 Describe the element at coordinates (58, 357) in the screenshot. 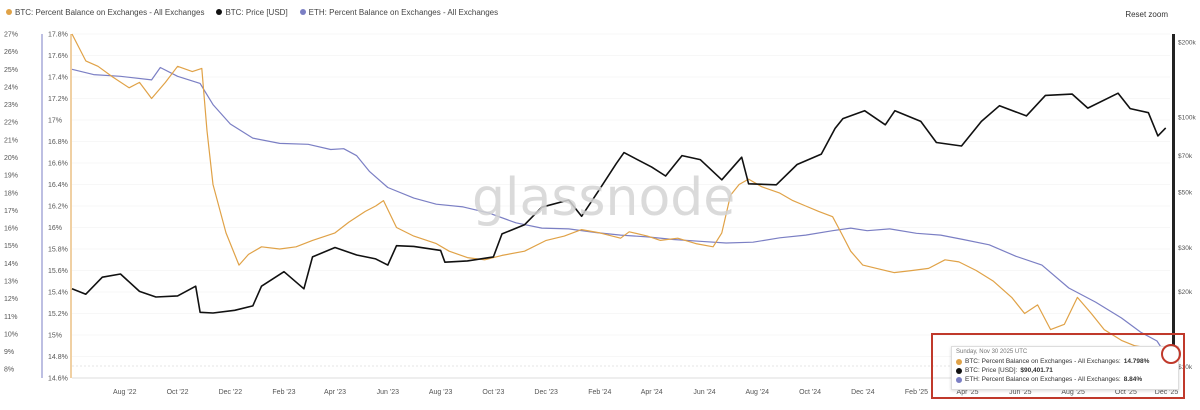

I see `y-tick-label-btc-balance: 14.8%` at that location.